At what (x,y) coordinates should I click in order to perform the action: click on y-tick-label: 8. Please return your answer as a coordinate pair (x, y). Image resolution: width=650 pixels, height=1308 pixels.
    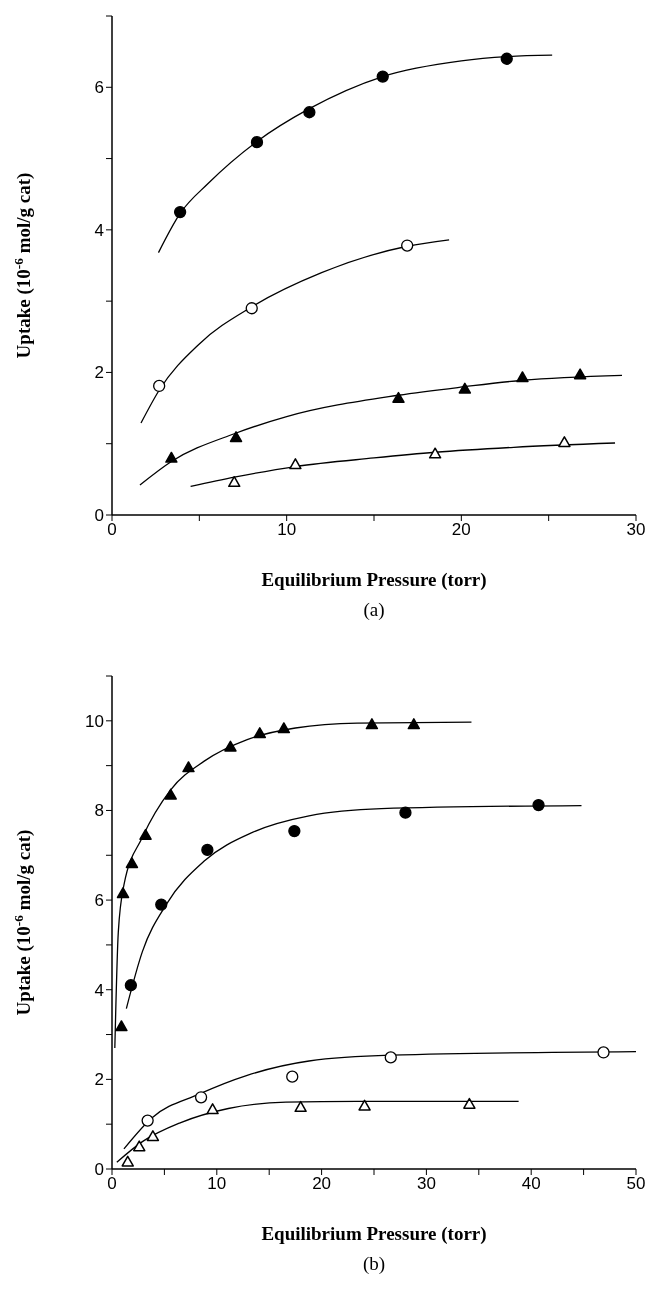
    Looking at the image, I should click on (99, 811).